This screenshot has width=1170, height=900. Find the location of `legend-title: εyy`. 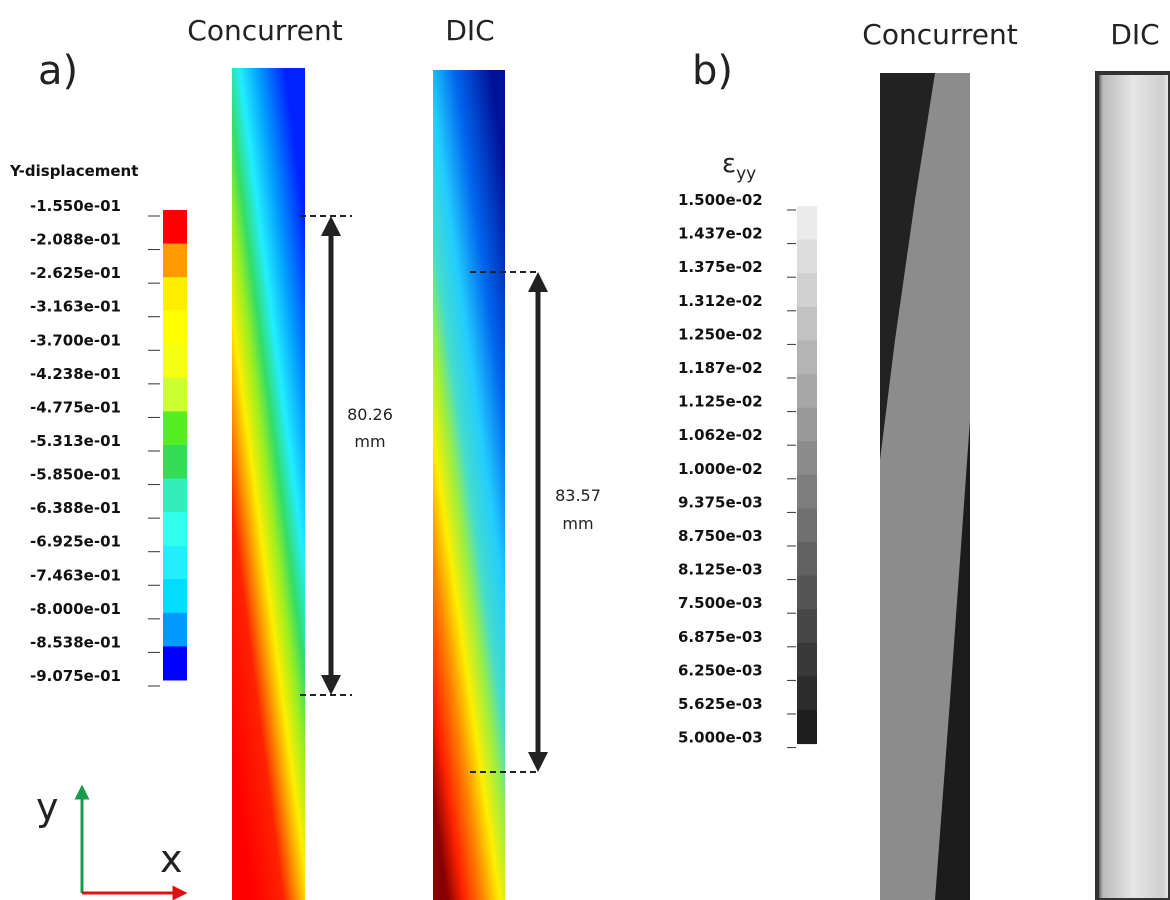

legend-title: εyy is located at coordinates (739, 166).